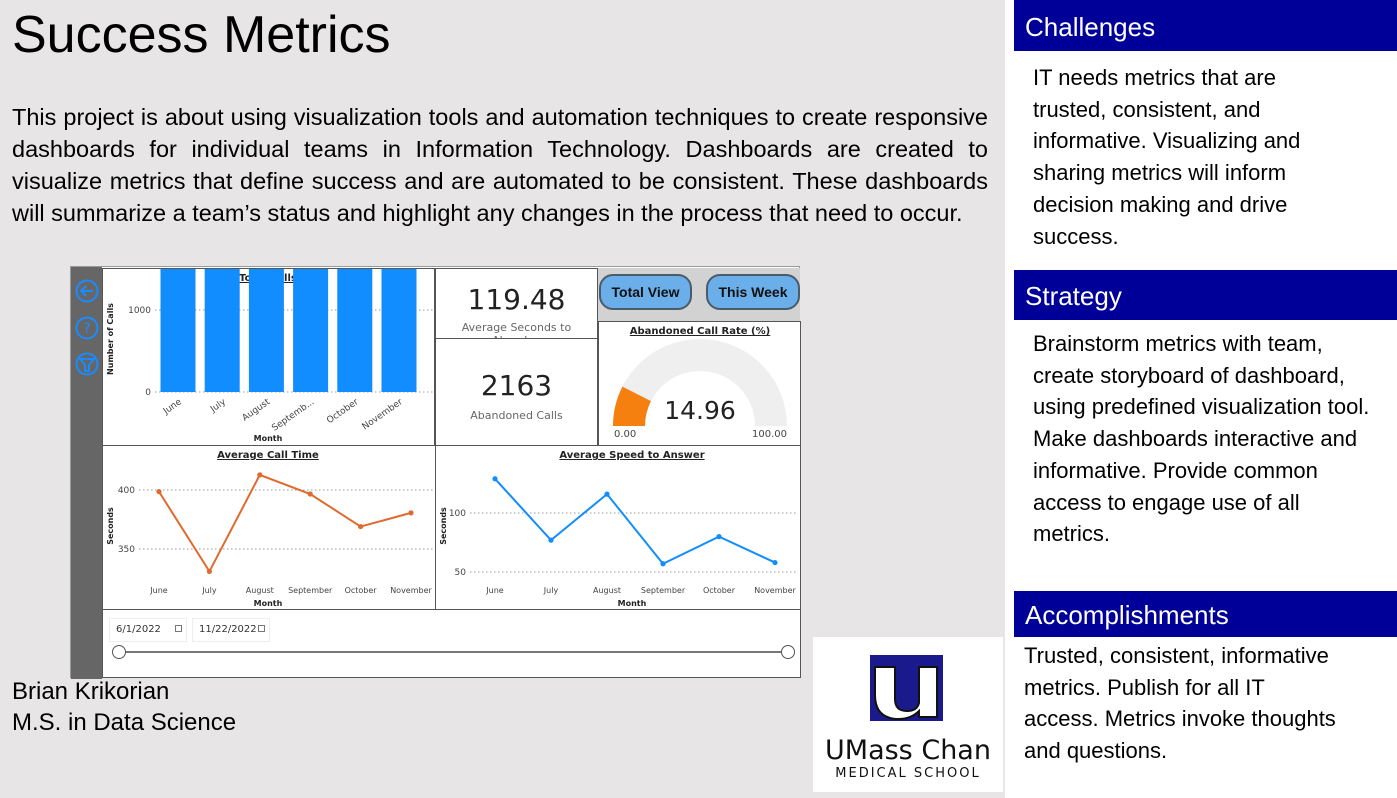 Image resolution: width=1397 pixels, height=798 pixels. What do you see at coordinates (645, 292) in the screenshot?
I see `total-view-button: Total View` at bounding box center [645, 292].